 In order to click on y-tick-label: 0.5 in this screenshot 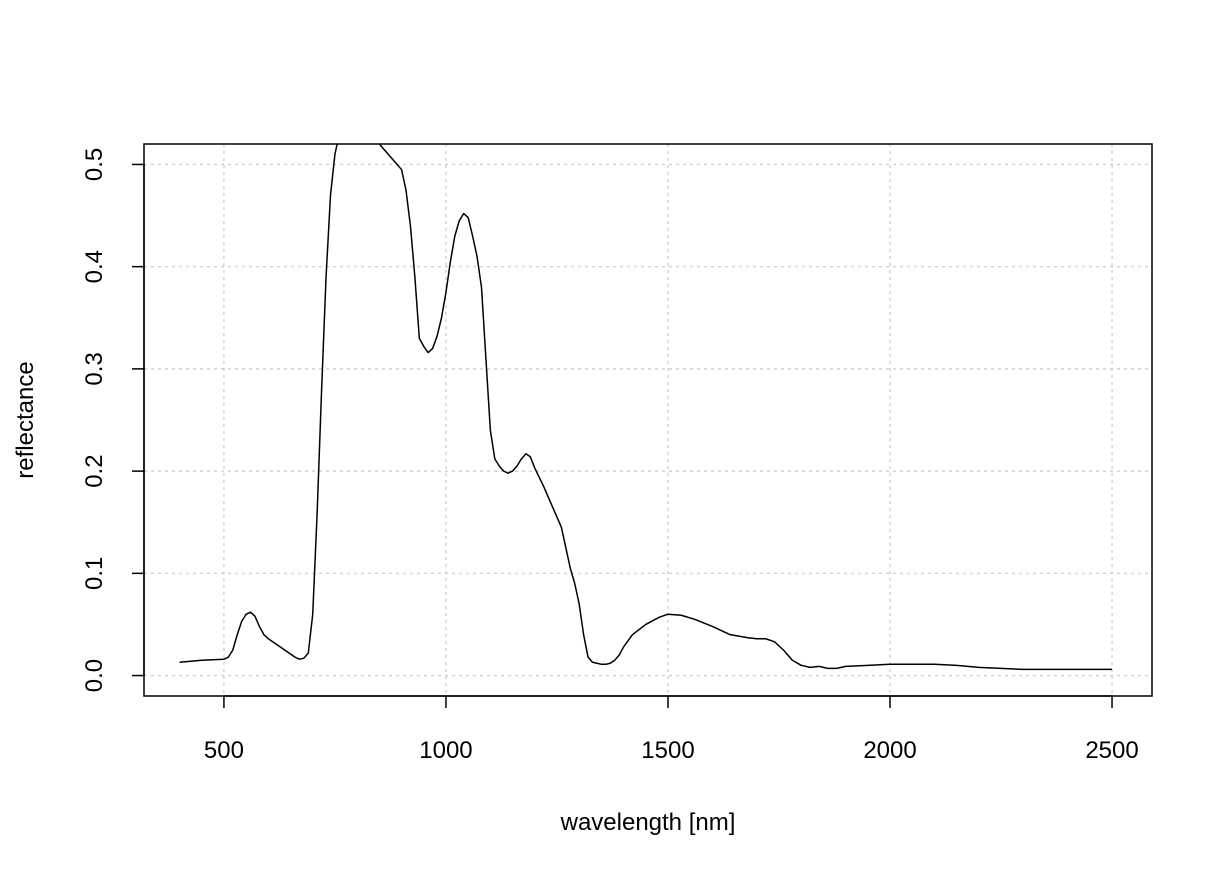, I will do `click(94, 164)`.